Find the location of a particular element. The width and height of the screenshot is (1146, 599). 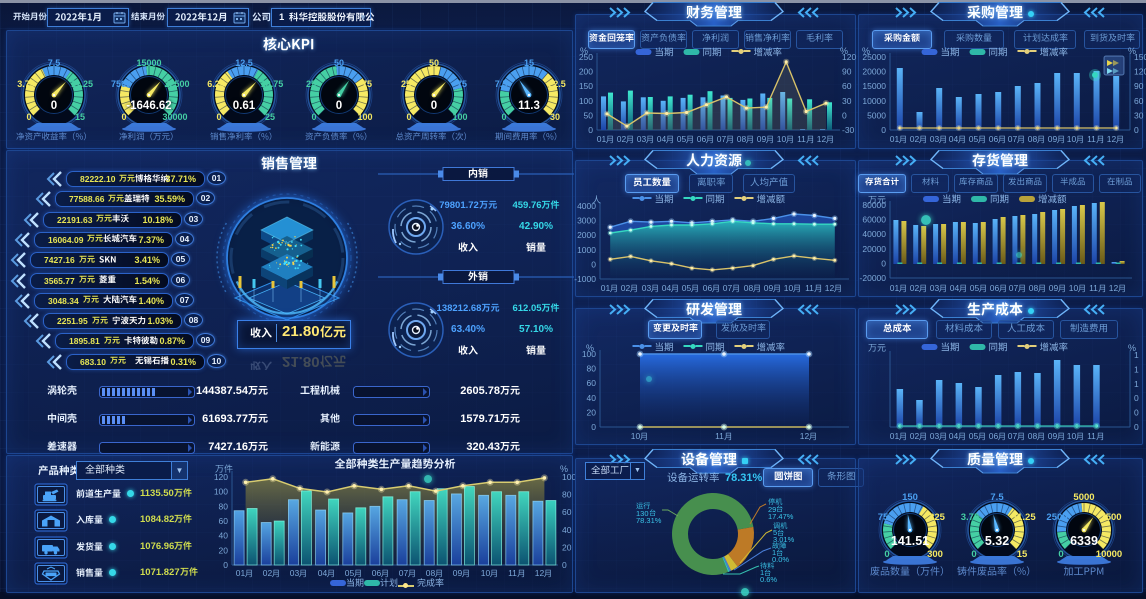

svg-text: 250 is located at coordinates (586, 57).